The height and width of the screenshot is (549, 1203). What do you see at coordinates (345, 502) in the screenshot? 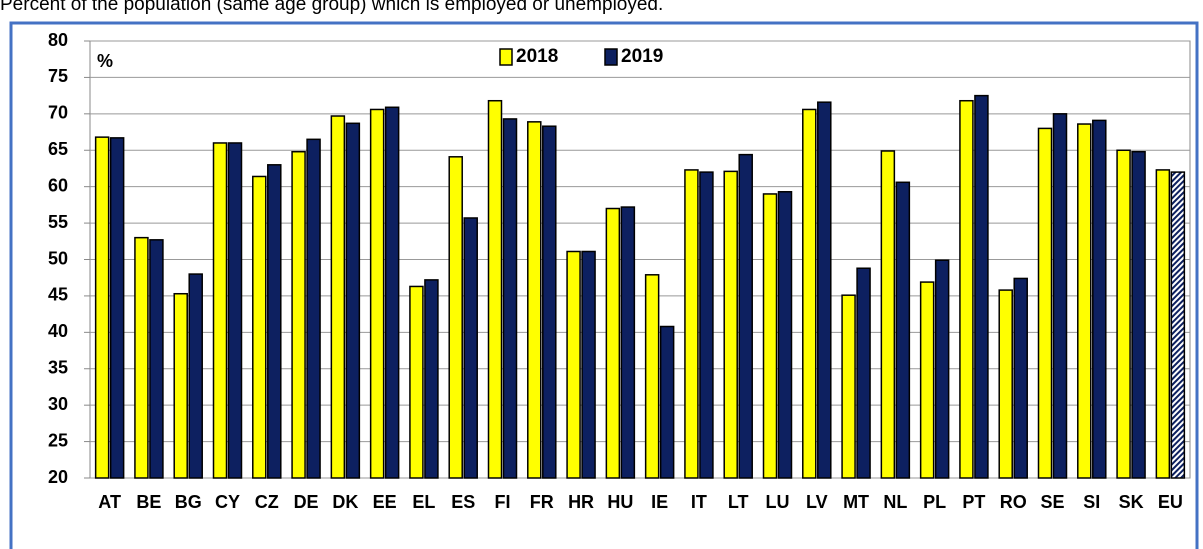
I see `x-tick-label: DK` at bounding box center [345, 502].